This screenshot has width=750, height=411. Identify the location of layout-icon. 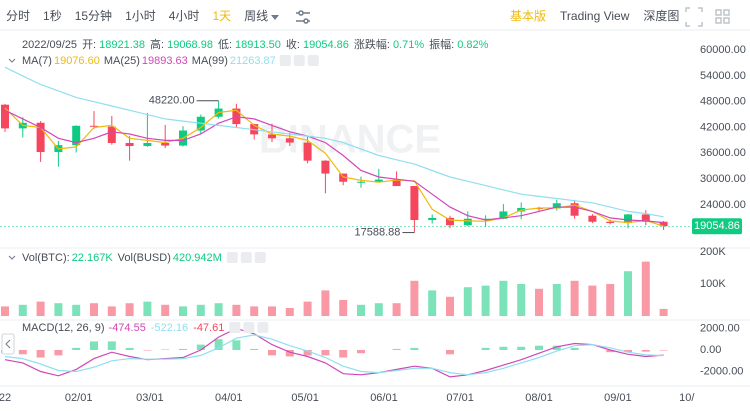
(722, 16).